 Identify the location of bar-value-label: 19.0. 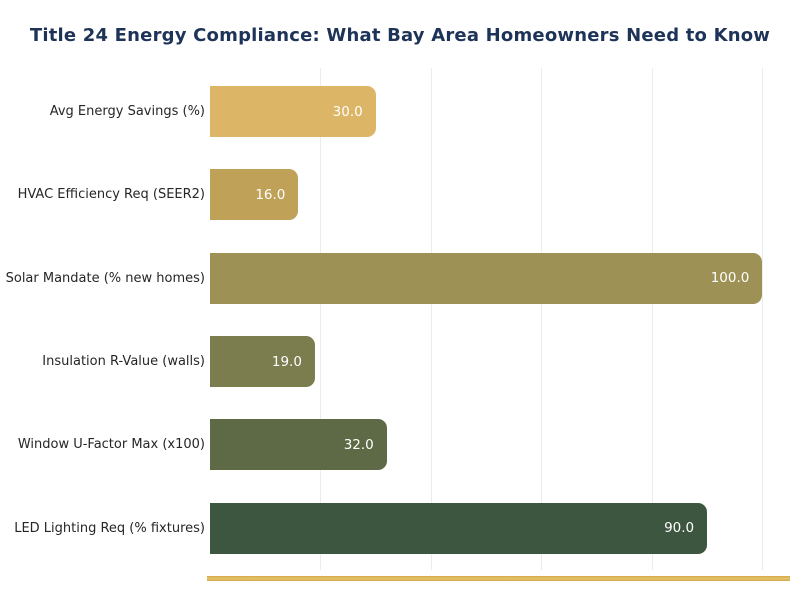
(286, 361).